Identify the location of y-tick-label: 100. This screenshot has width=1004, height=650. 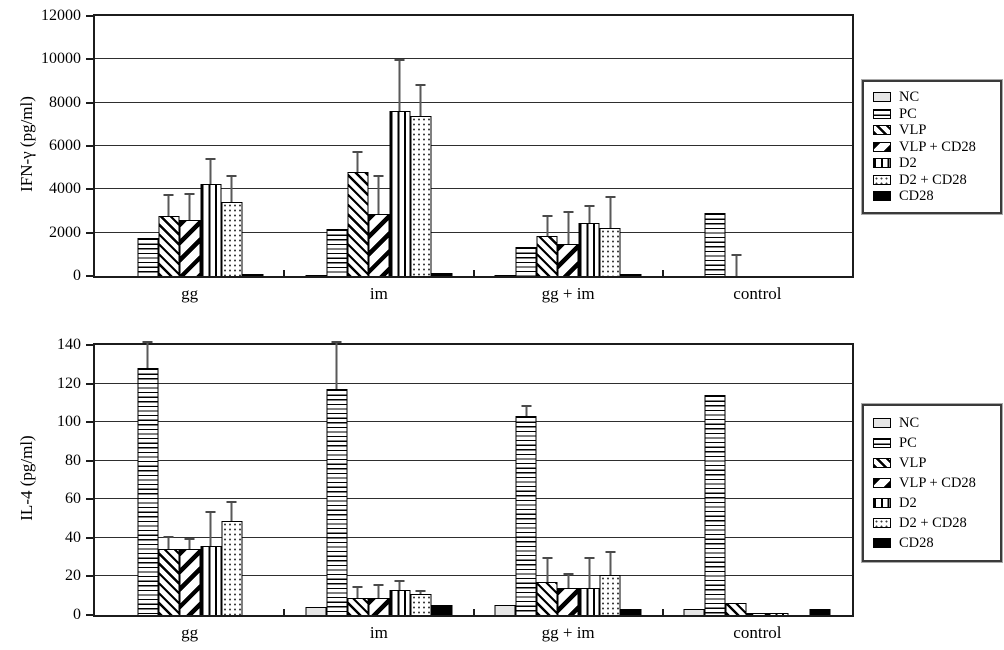
(69, 422).